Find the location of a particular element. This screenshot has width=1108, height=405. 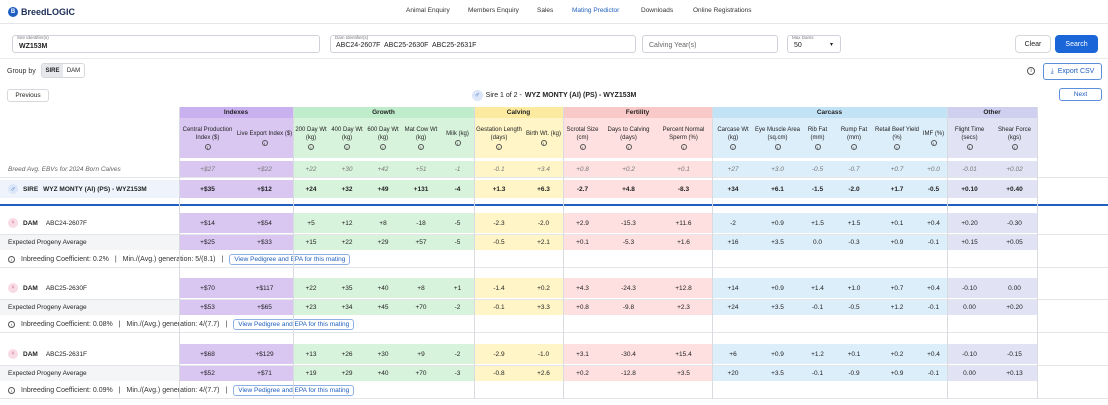

value-cell: +0.15 is located at coordinates (969, 242).